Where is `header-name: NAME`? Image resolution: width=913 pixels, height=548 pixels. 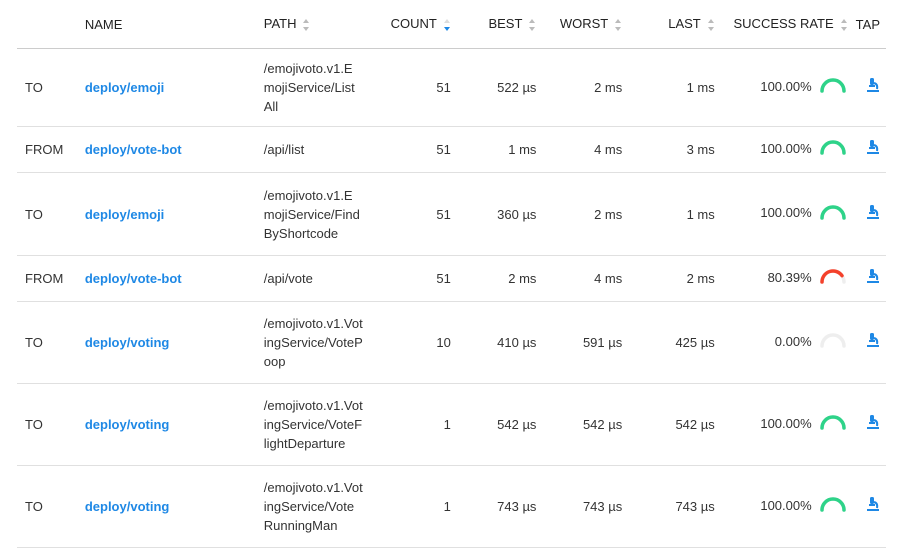 header-name: NAME is located at coordinates (166, 24).